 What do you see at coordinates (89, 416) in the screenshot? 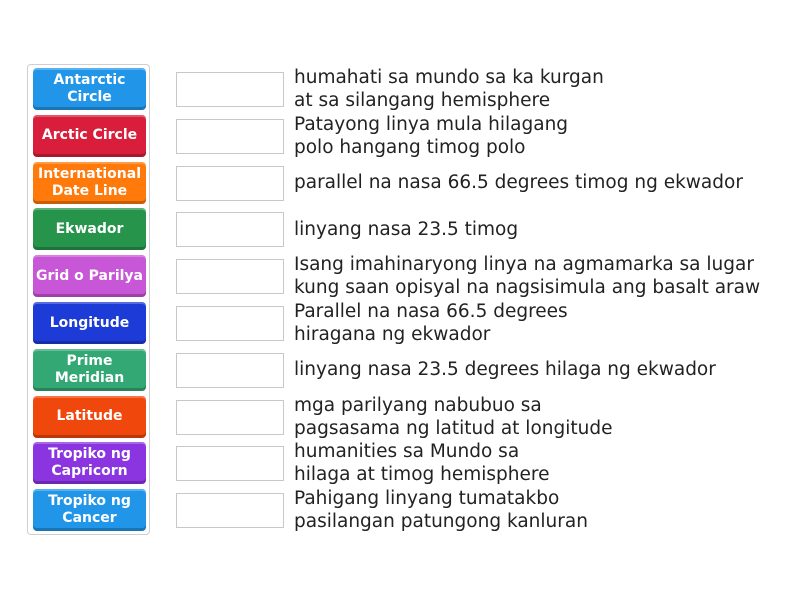
I see `answer-tile: Latitude` at bounding box center [89, 416].